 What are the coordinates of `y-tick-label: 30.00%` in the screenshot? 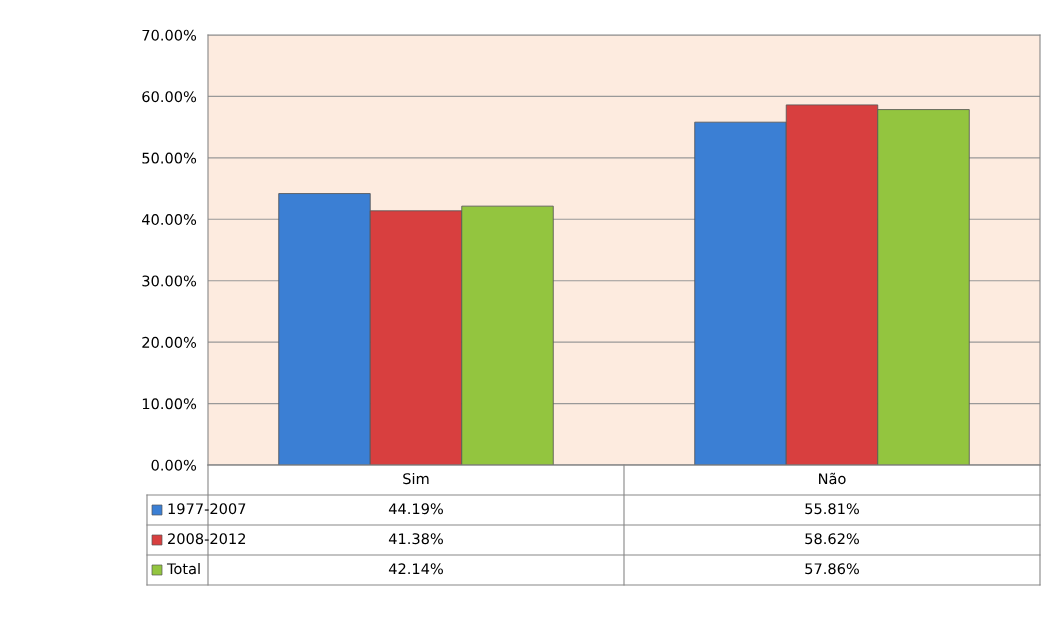 It's located at (169, 281).